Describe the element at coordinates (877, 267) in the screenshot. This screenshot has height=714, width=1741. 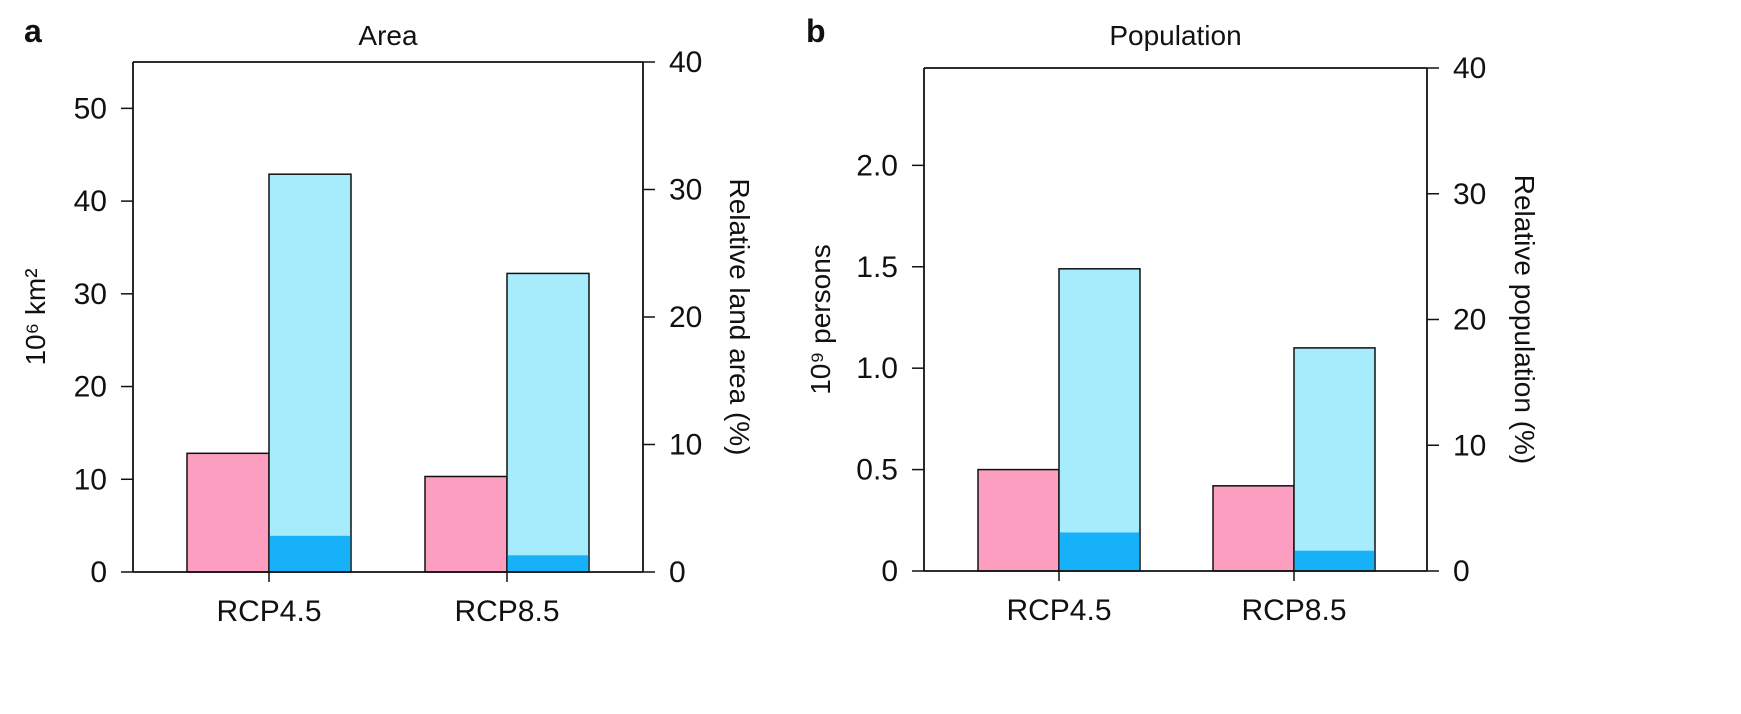
I see `y-tick-label-left: 1.5` at that location.